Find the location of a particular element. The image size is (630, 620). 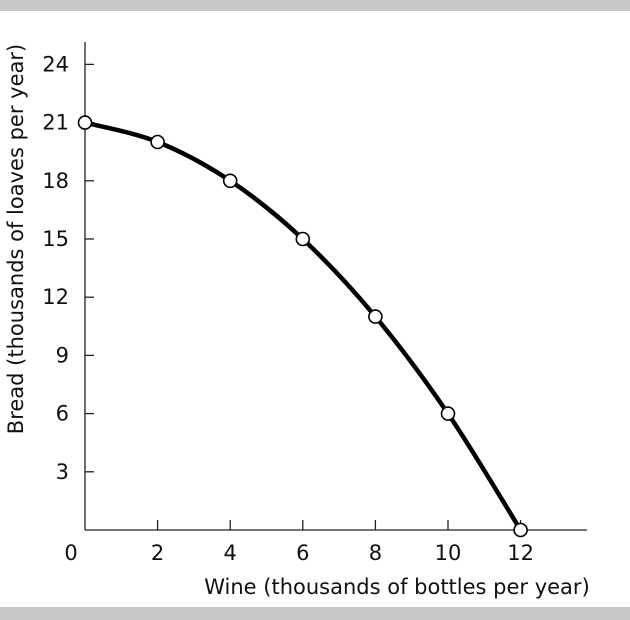

y-tick-label: 18 is located at coordinates (55, 181).